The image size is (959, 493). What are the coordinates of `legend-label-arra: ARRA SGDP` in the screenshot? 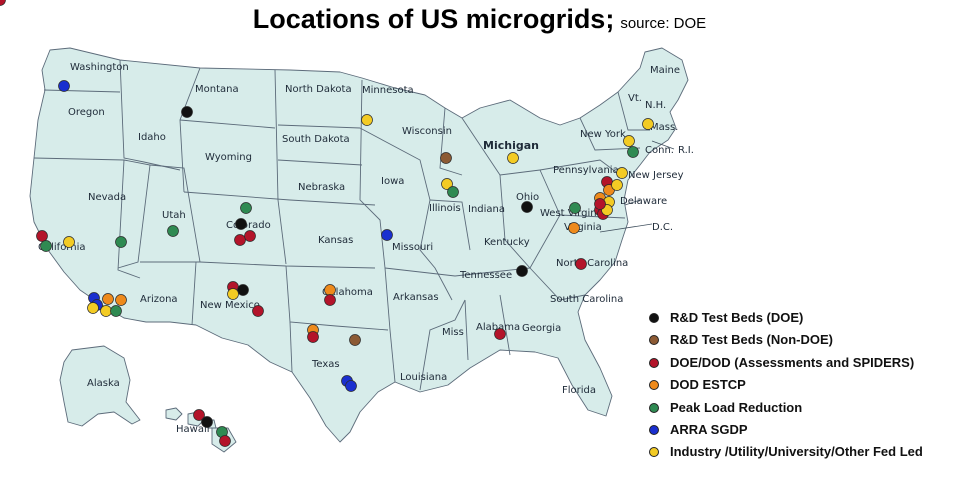 It's located at (709, 429).